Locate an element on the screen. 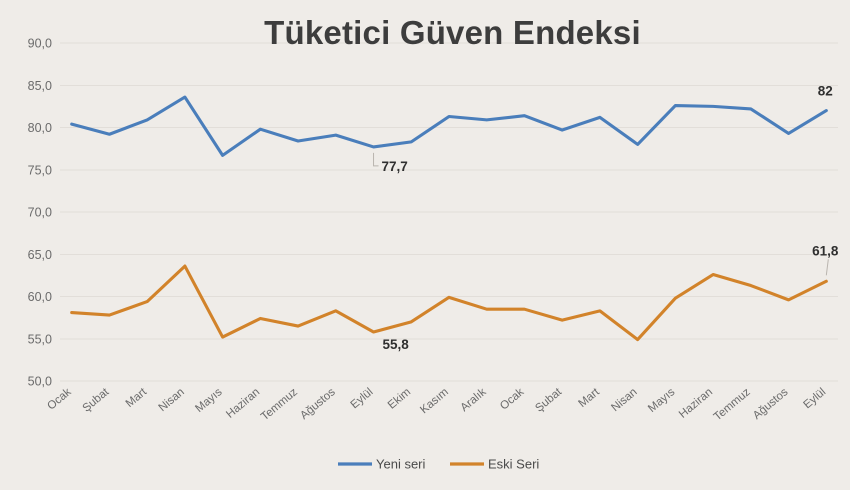 Image resolution: width=850 pixels, height=490 pixels. y-axis-tick-label: 80,0 is located at coordinates (40, 128).